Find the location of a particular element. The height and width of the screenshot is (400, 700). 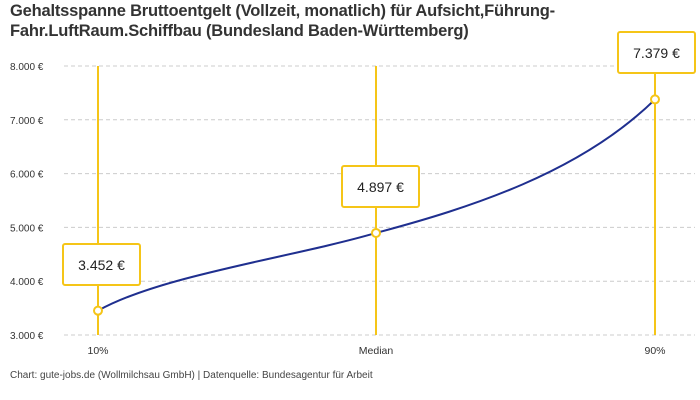

y-tick-label: 6.000 € is located at coordinates (27, 175).